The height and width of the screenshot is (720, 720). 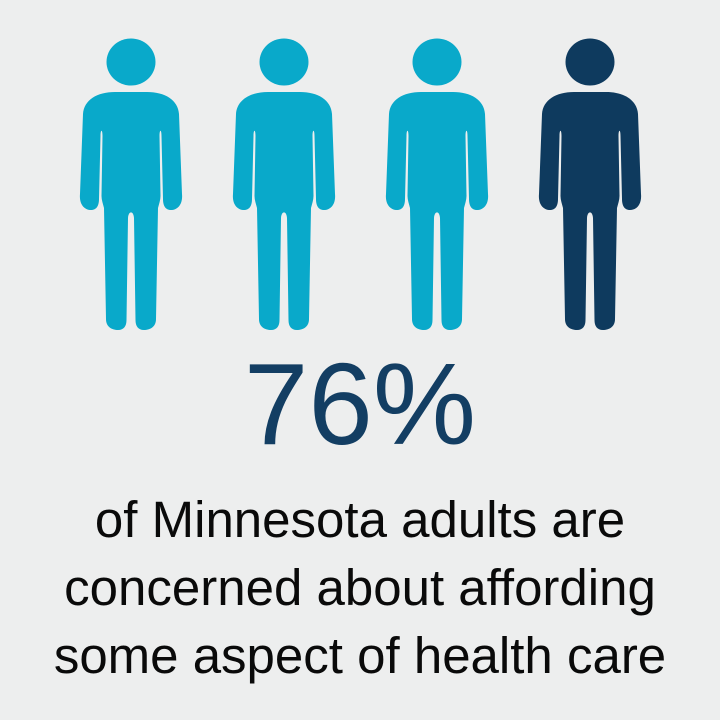 I want to click on caption-line-2: concerned about affording, so click(x=360, y=587).